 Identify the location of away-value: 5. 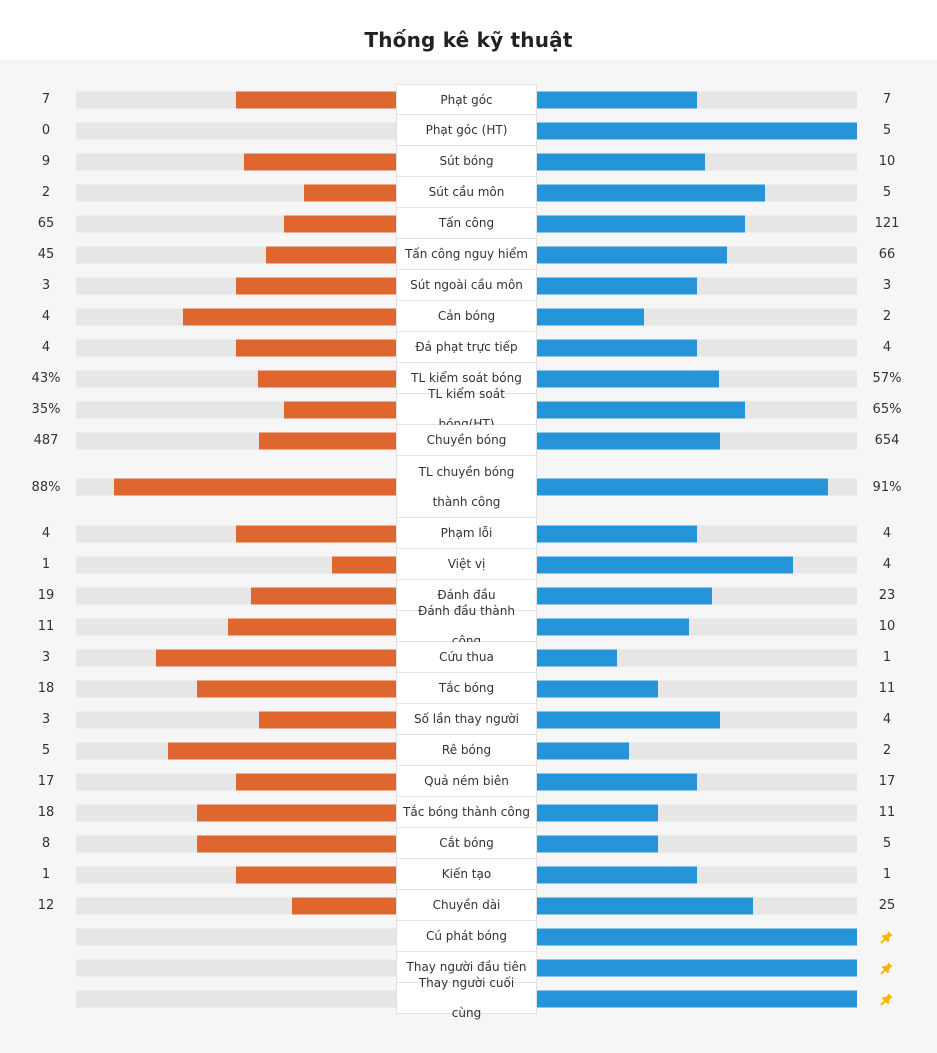
(887, 130).